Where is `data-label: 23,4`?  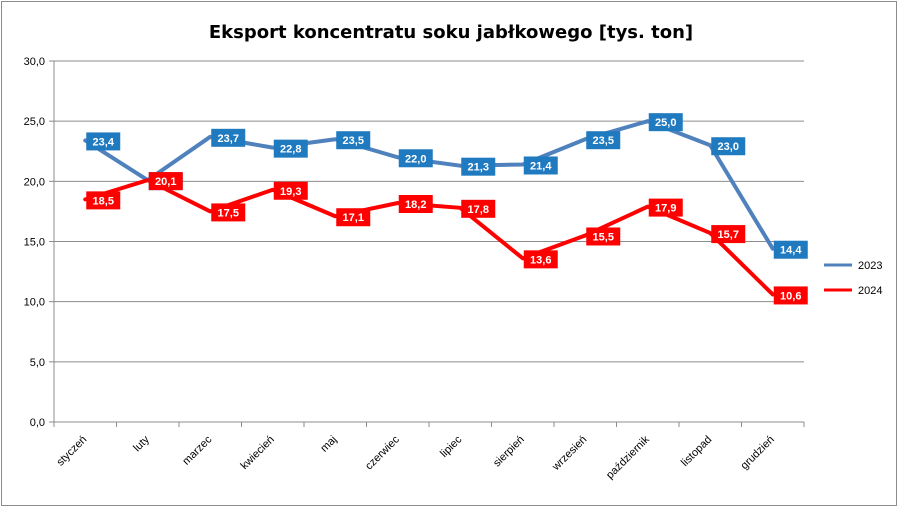 data-label: 23,4 is located at coordinates (103, 141).